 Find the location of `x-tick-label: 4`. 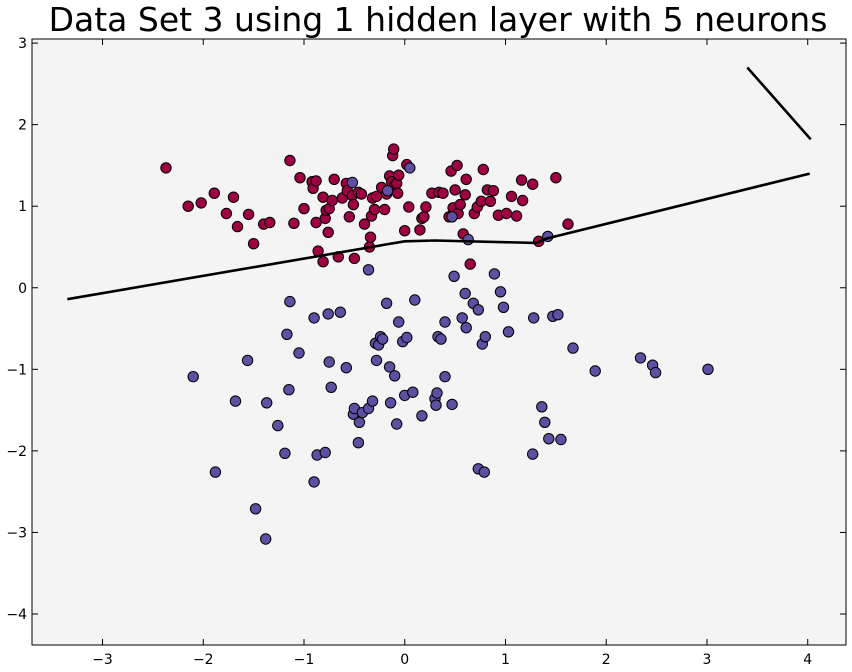

x-tick-label: 4 is located at coordinates (807, 660).